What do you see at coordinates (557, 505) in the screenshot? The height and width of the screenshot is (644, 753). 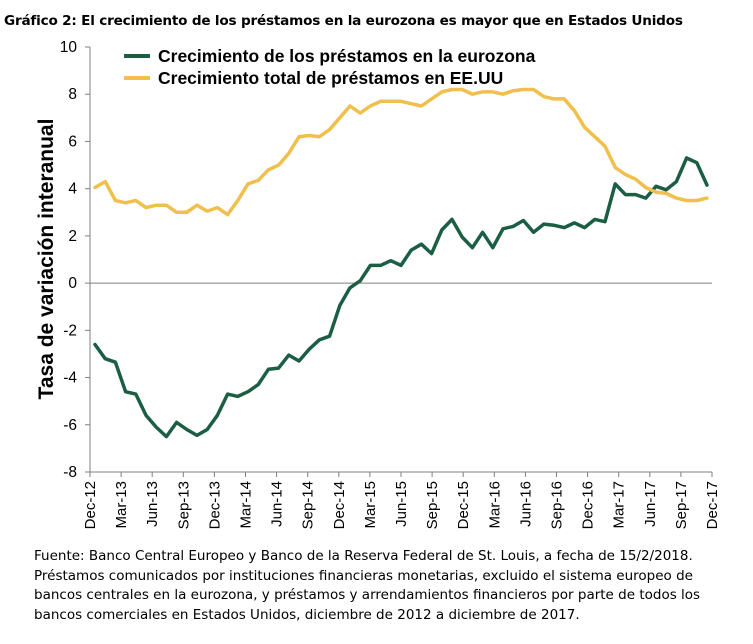 I see `x-tick-label: Sep-16` at bounding box center [557, 505].